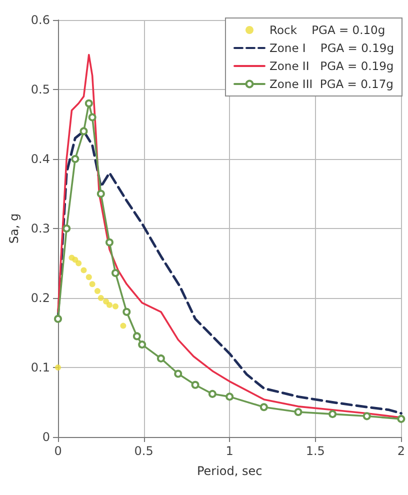 The height and width of the screenshot is (495, 408). What do you see at coordinates (40, 367) in the screenshot?
I see `y-tick-label: 0.1` at bounding box center [40, 367].